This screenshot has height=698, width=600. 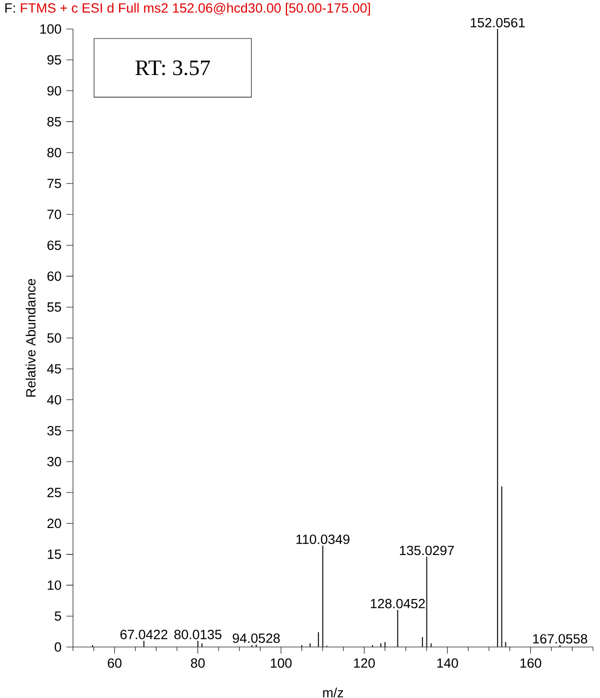 I want to click on y-tick-label: 95, so click(x=54, y=60).